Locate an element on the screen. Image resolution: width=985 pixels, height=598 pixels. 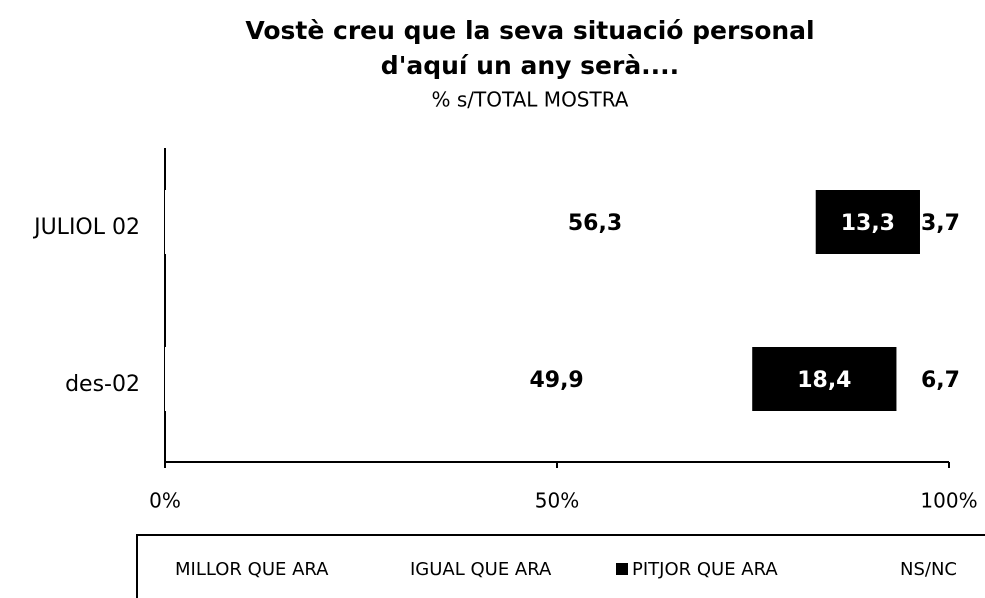
data-label: 3,7 is located at coordinates (940, 223).